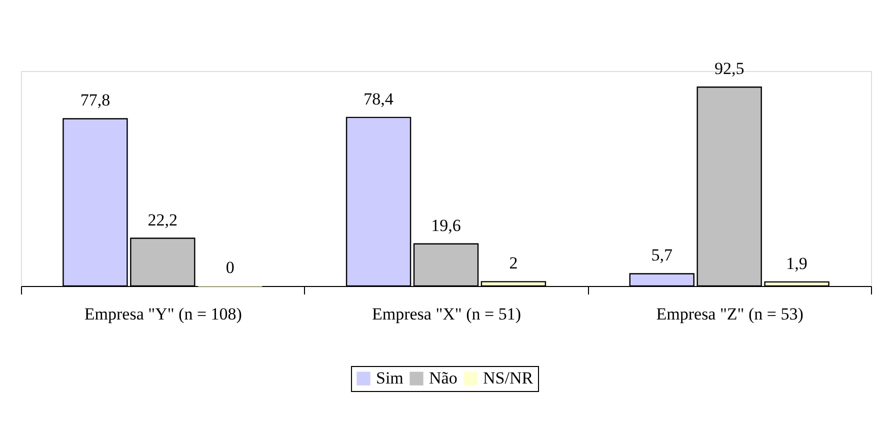  I want to click on data-label: 92,5, so click(729, 68).